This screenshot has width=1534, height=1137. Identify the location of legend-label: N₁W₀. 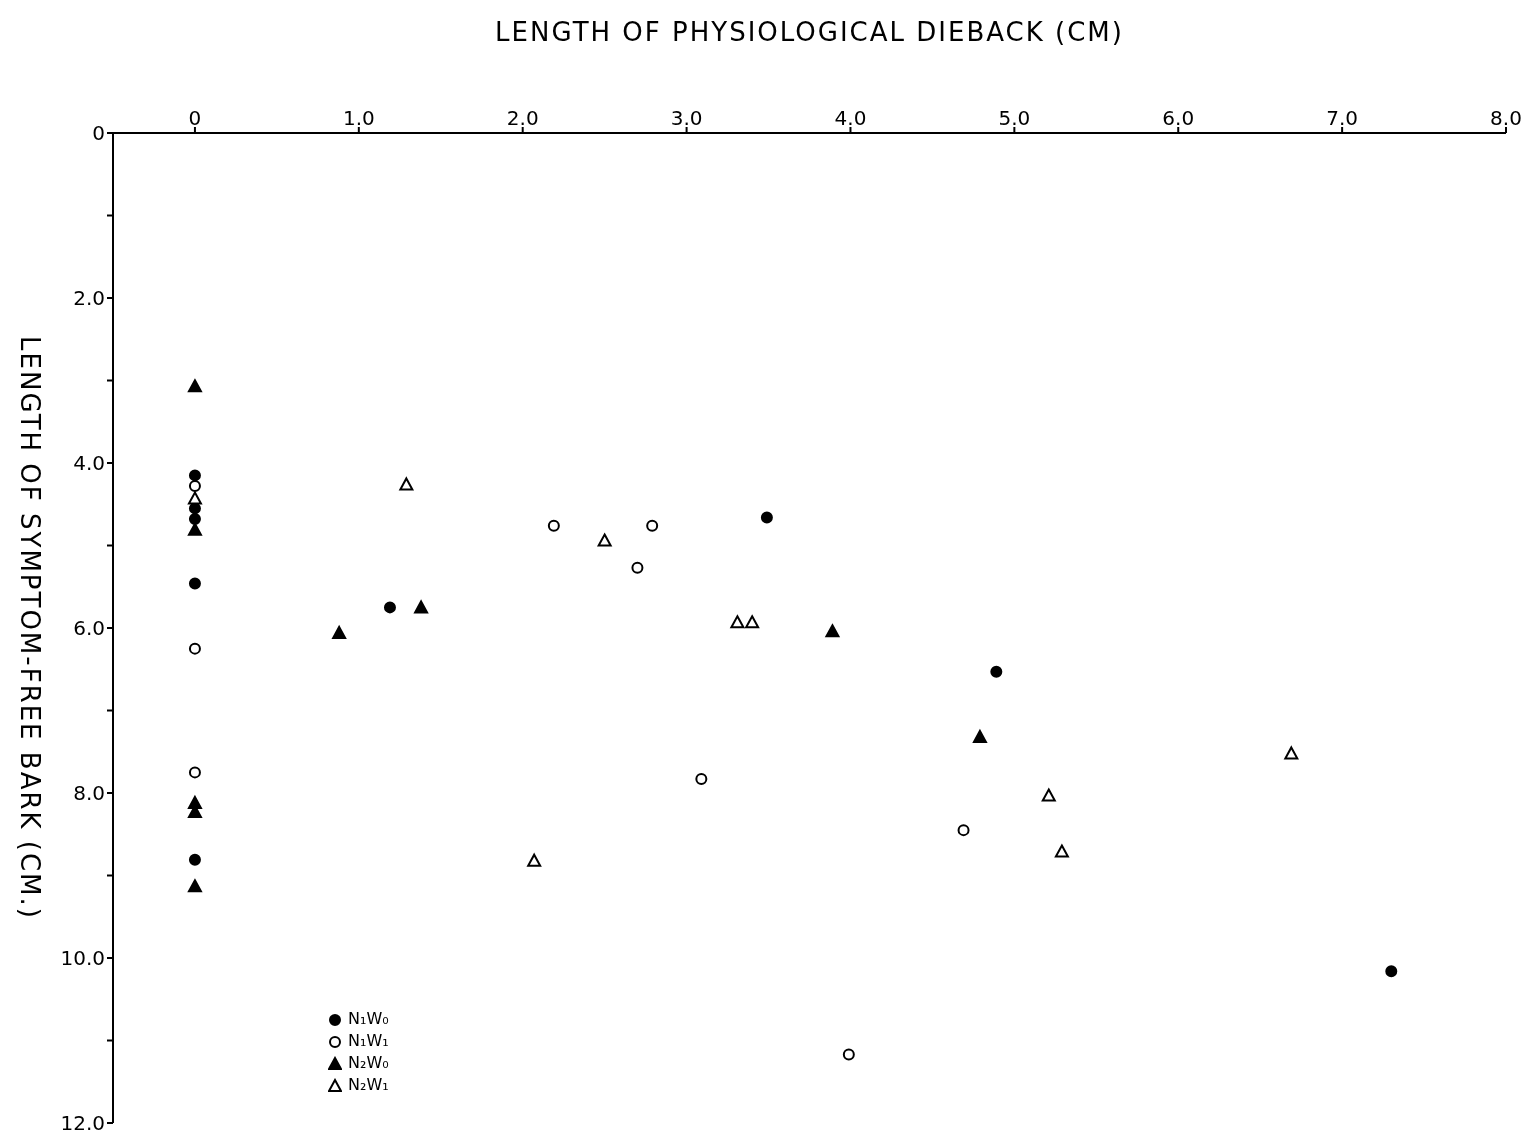
(368, 1019).